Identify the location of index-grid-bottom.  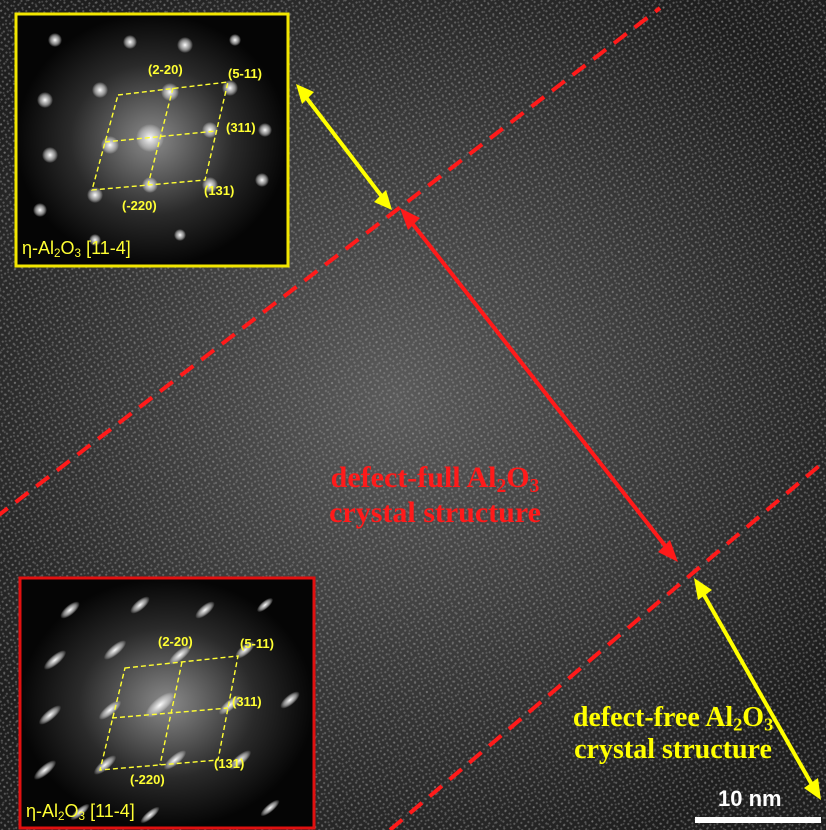
(169, 713).